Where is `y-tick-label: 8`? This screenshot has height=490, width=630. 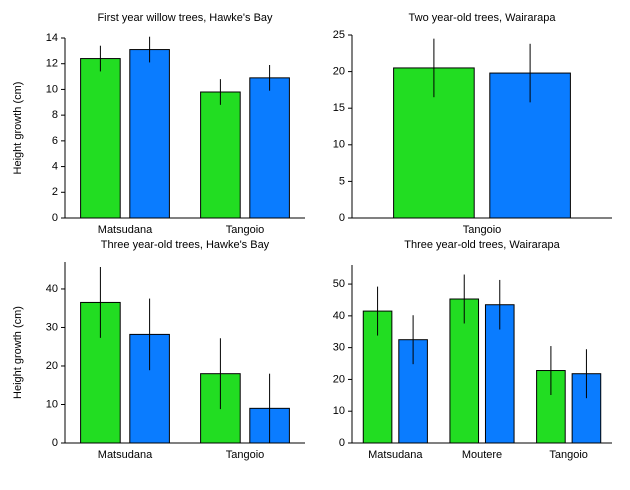
y-tick-label: 8 is located at coordinates (55, 115).